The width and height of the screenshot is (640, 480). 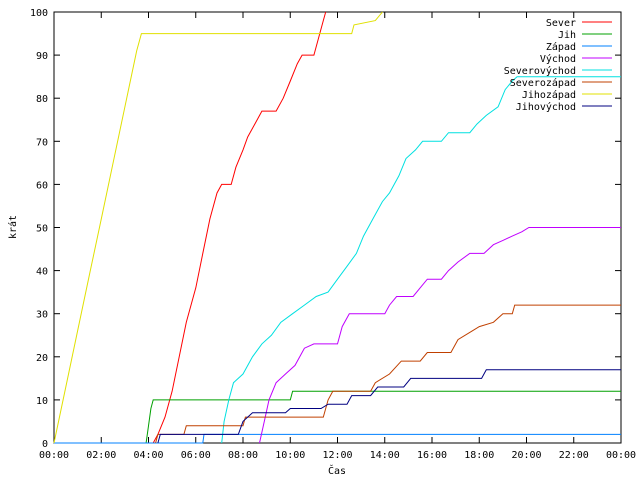 What do you see at coordinates (42, 99) in the screenshot?
I see `y-tick-label: 80` at bounding box center [42, 99].